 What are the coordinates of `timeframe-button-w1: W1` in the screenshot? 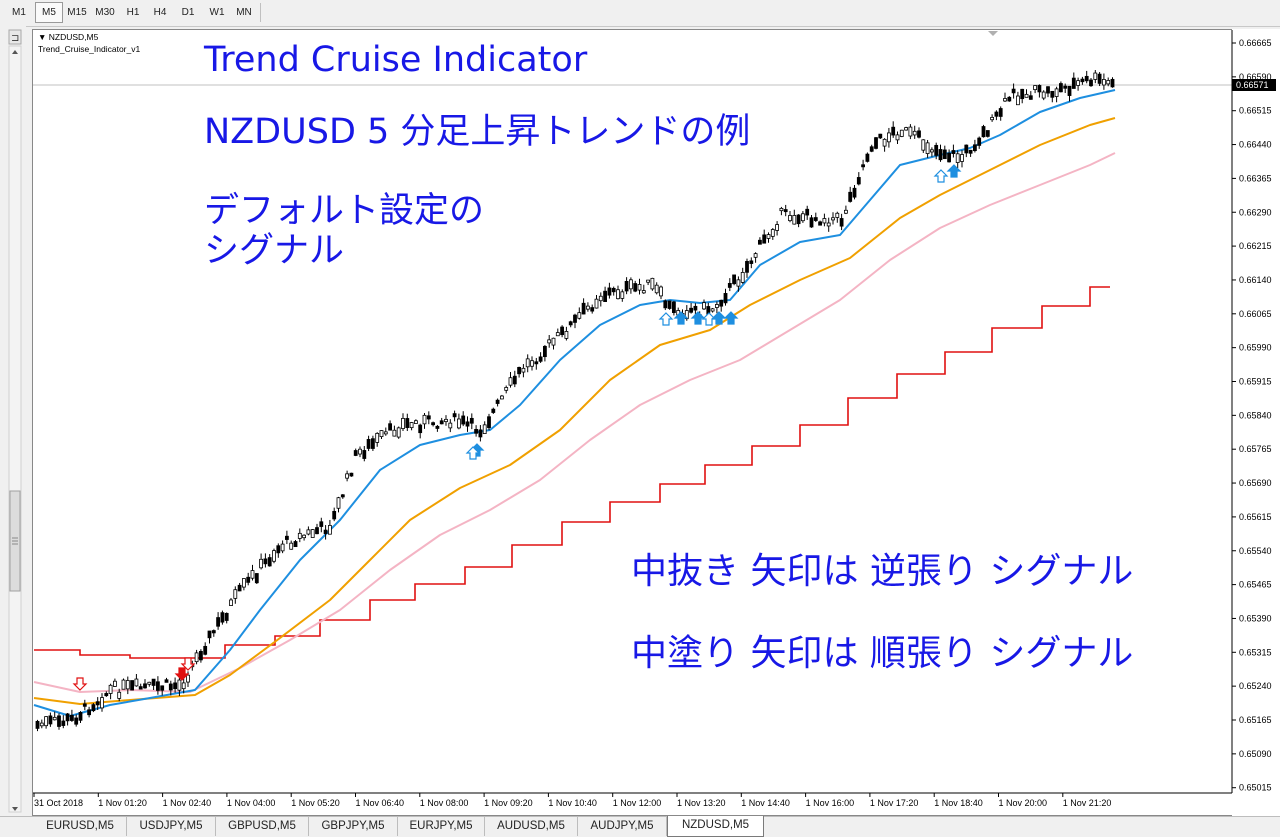 It's located at (217, 12).